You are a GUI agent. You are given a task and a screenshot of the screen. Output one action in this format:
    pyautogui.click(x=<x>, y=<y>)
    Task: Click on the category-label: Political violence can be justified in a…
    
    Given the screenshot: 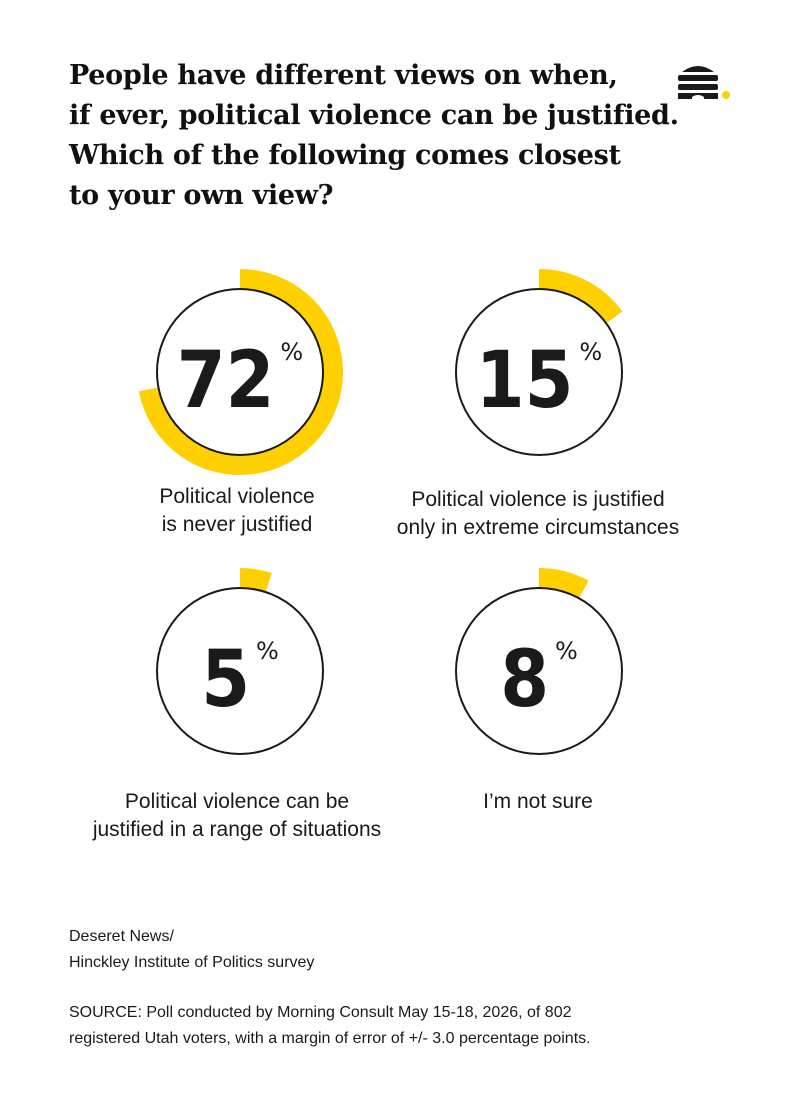 What is the action you would take?
    pyautogui.click(x=237, y=816)
    